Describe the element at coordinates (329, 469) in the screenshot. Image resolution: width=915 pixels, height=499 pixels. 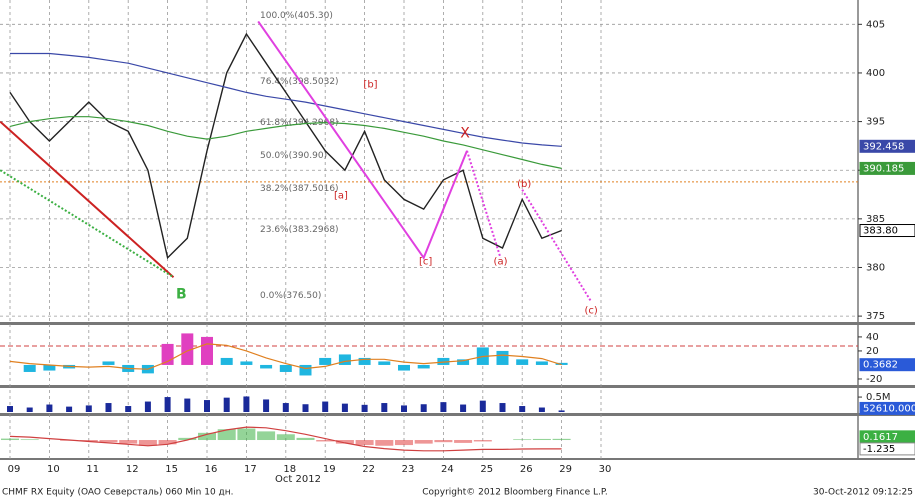
I see `x-tick-label: 19` at that location.